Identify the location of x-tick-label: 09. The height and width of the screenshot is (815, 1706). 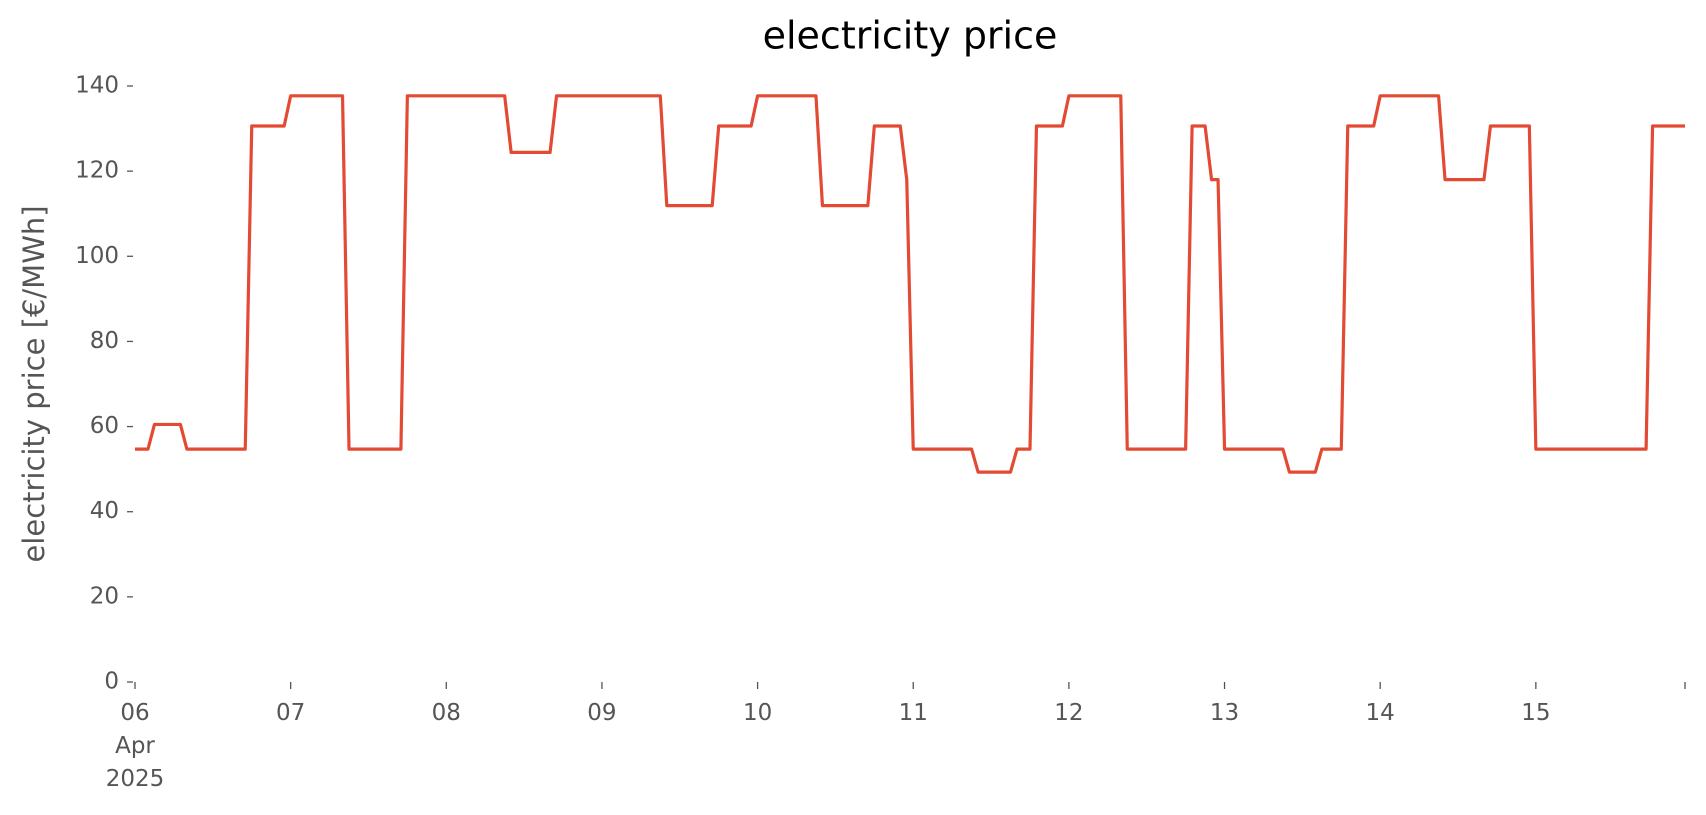
(601, 713).